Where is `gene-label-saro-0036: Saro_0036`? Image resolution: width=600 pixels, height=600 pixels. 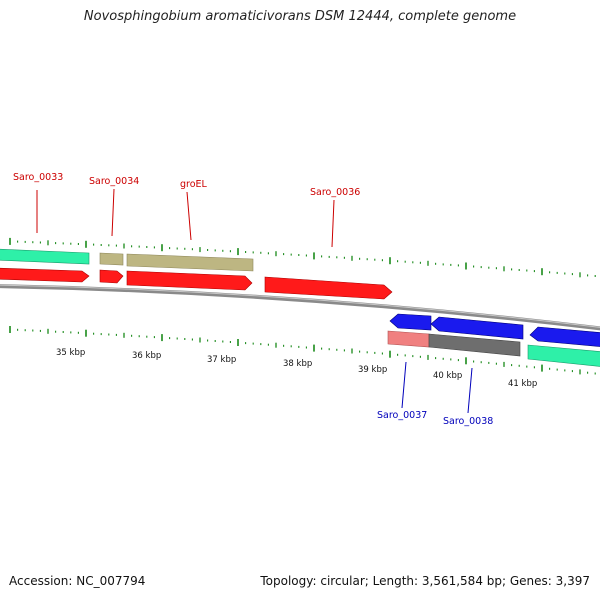
gene-label-saro-0036: Saro_0036 is located at coordinates (335, 192).